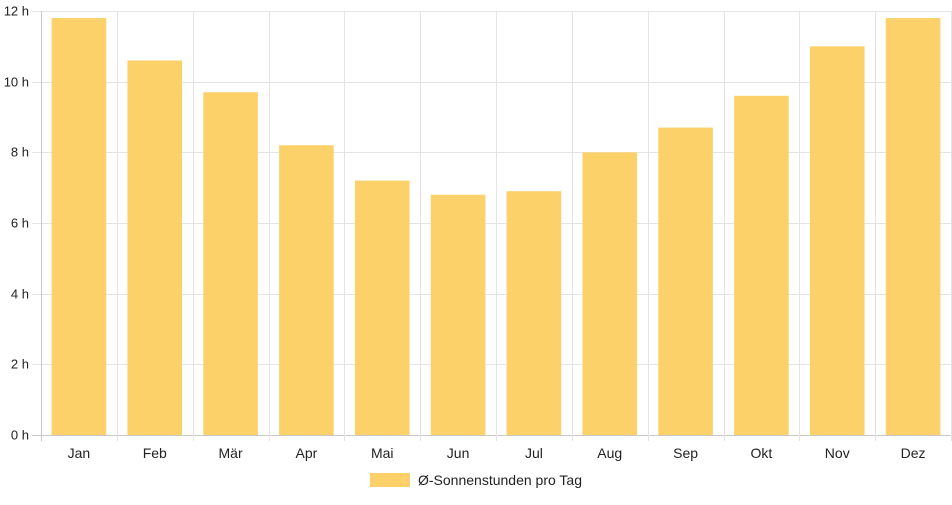 The height and width of the screenshot is (505, 952). I want to click on y-tick-label: 10 h, so click(16, 82).